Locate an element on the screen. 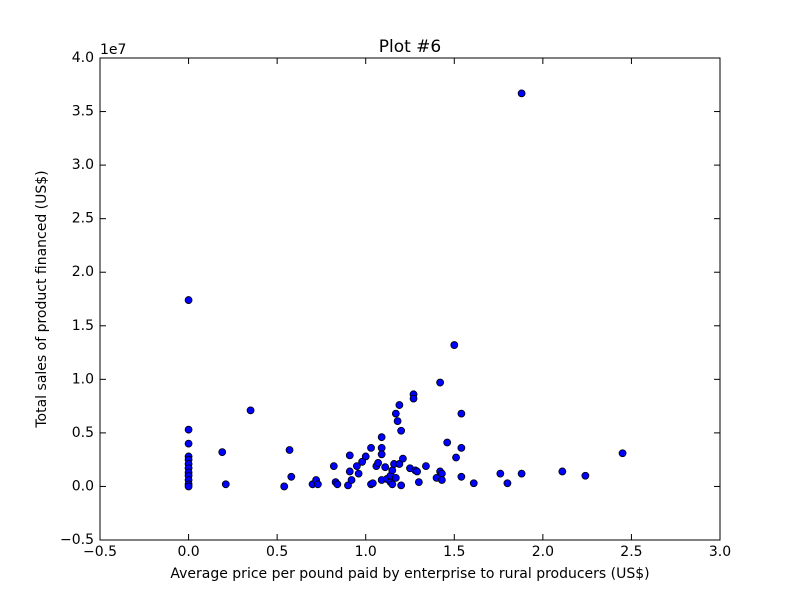 The image size is (800, 600). x-tick-label: −0.5 is located at coordinates (100, 552).